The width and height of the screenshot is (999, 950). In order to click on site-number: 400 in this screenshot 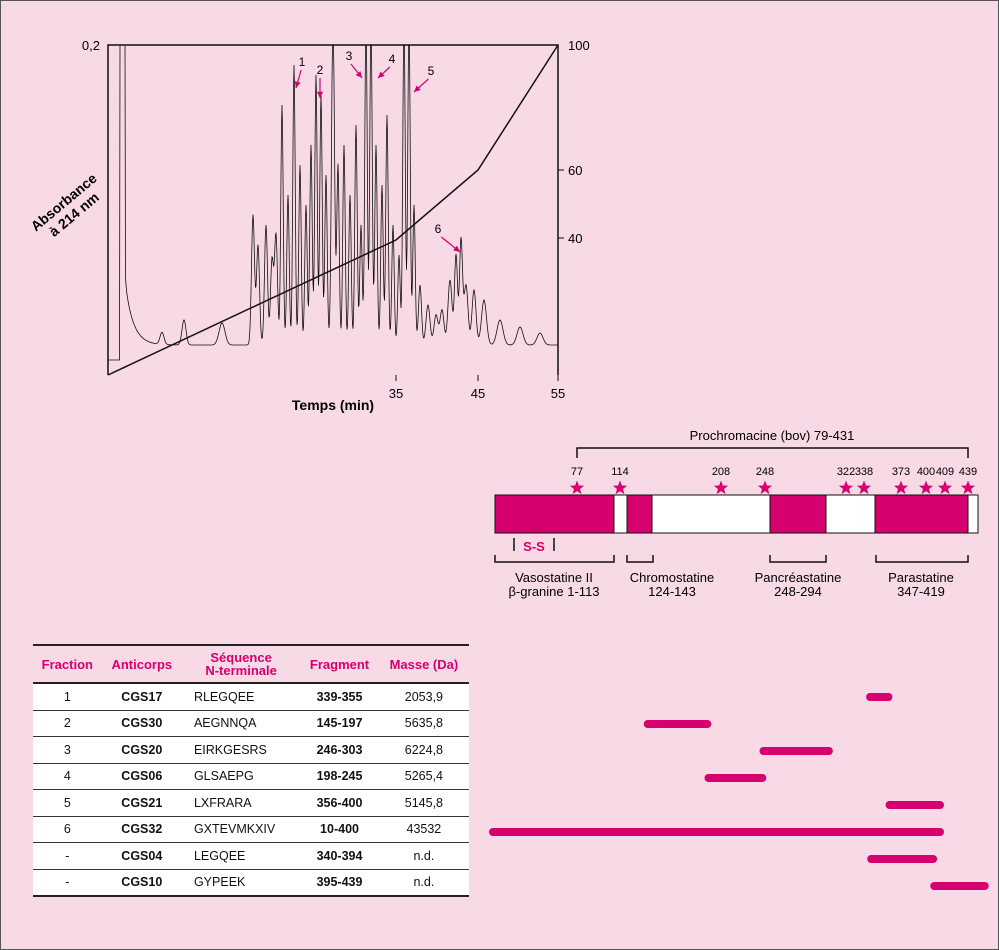, I will do `click(926, 472)`.